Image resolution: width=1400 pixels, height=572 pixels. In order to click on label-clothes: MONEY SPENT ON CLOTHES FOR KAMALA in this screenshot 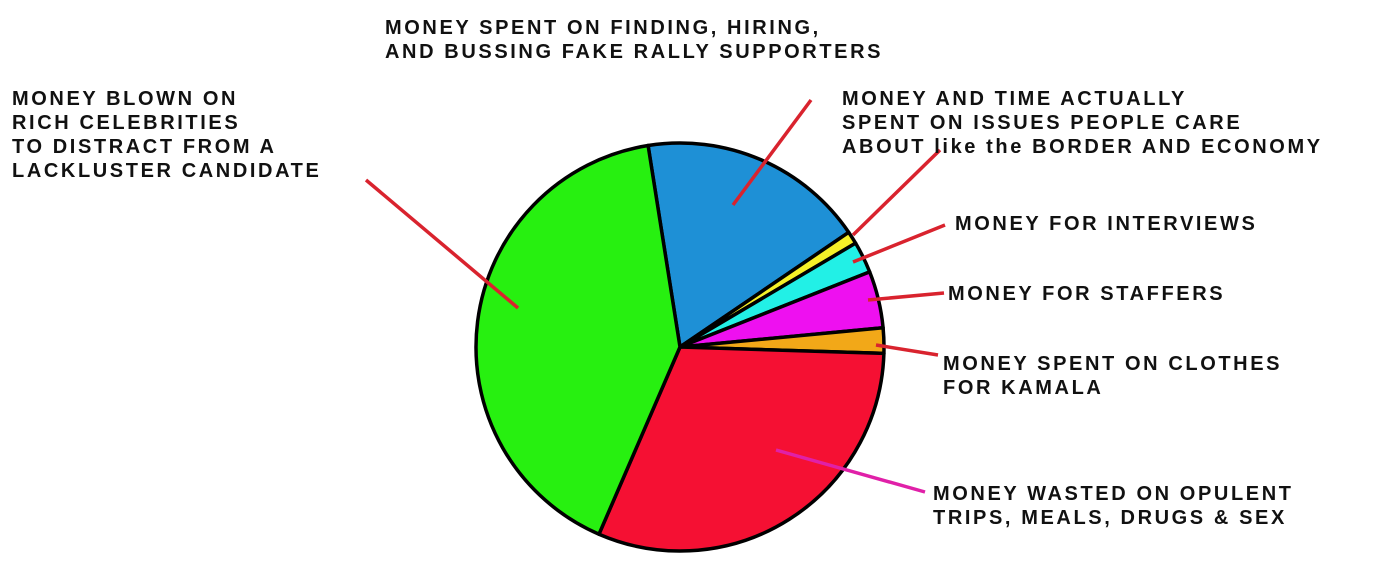, I will do `click(1113, 376)`.